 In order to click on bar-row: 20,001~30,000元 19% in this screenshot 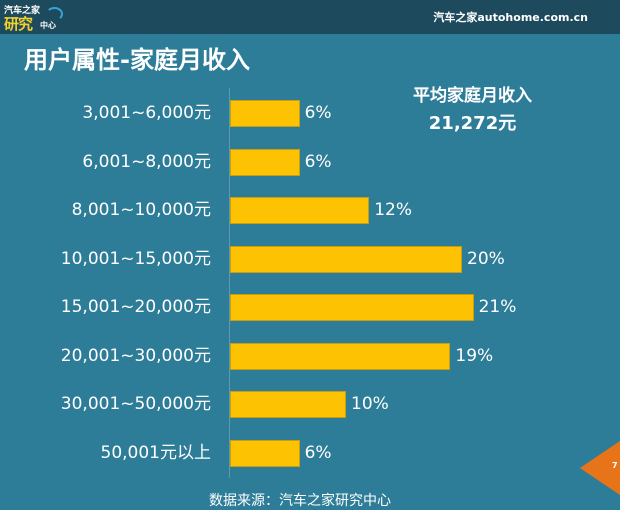, I will do `click(310, 356)`.